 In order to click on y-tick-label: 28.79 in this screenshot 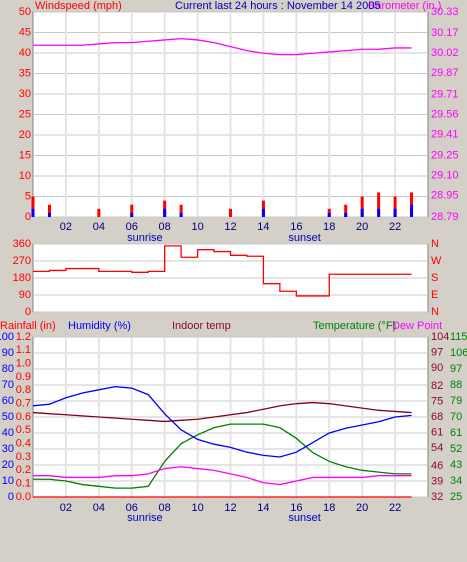, I will do `click(445, 217)`.